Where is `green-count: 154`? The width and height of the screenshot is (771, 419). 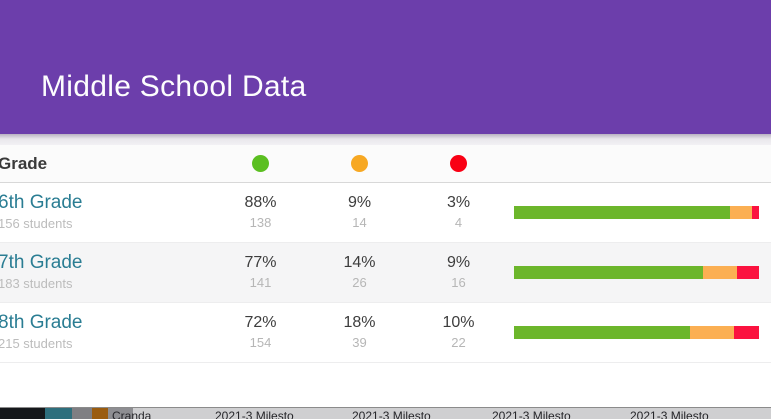 green-count: 154 is located at coordinates (260, 342).